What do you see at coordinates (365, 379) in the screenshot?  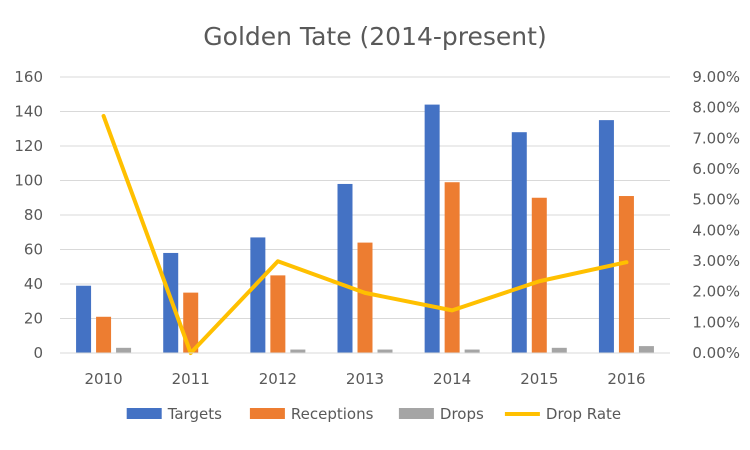 I see `x-tick-label: 2013` at bounding box center [365, 379].